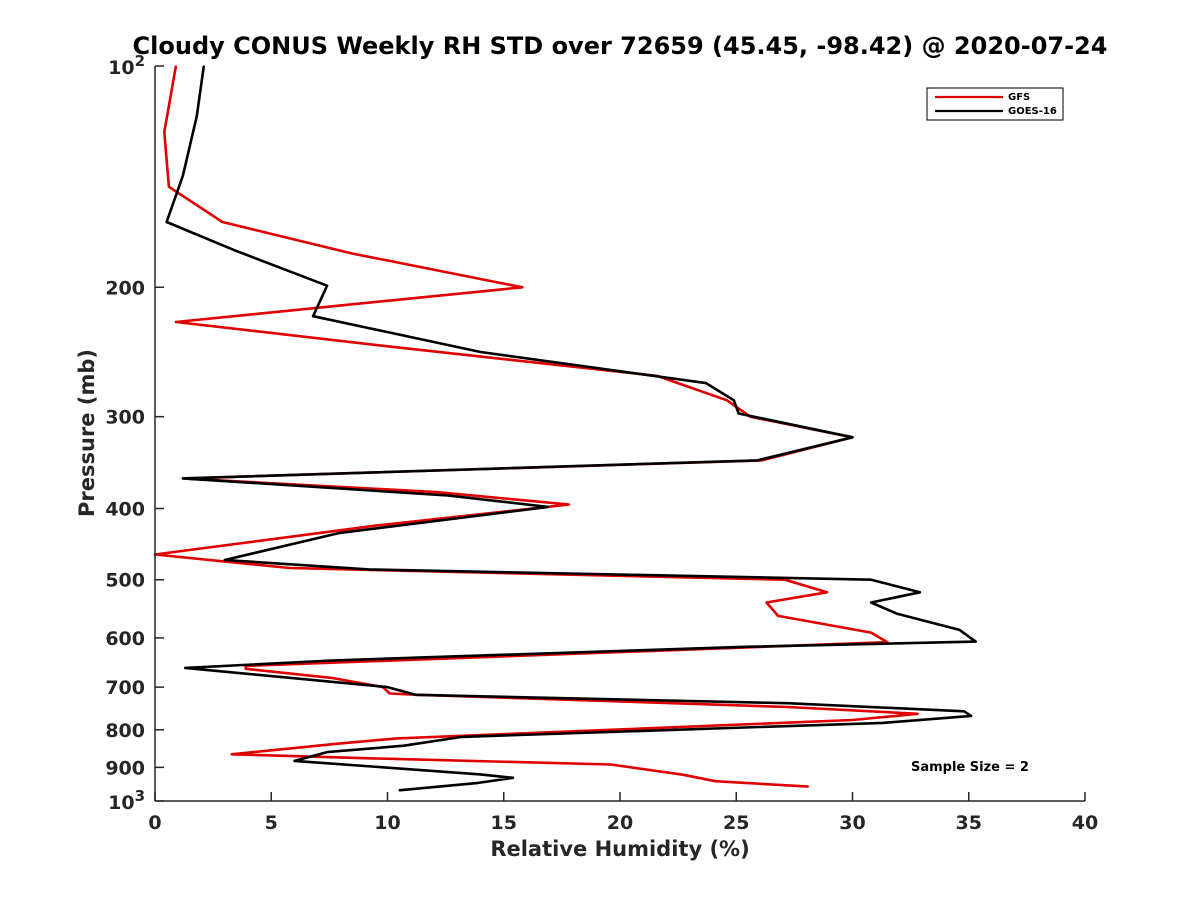  What do you see at coordinates (125, 731) in the screenshot?
I see `y-tick-label: 800` at bounding box center [125, 731].